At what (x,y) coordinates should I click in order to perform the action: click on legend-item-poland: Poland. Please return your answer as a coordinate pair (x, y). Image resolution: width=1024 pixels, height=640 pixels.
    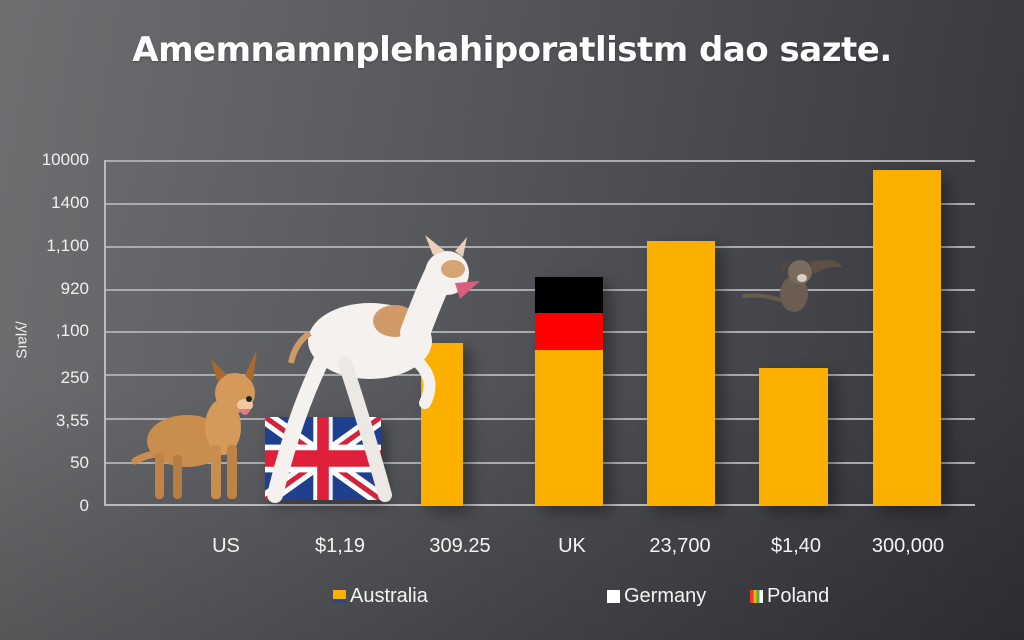
    Looking at the image, I should click on (789, 596).